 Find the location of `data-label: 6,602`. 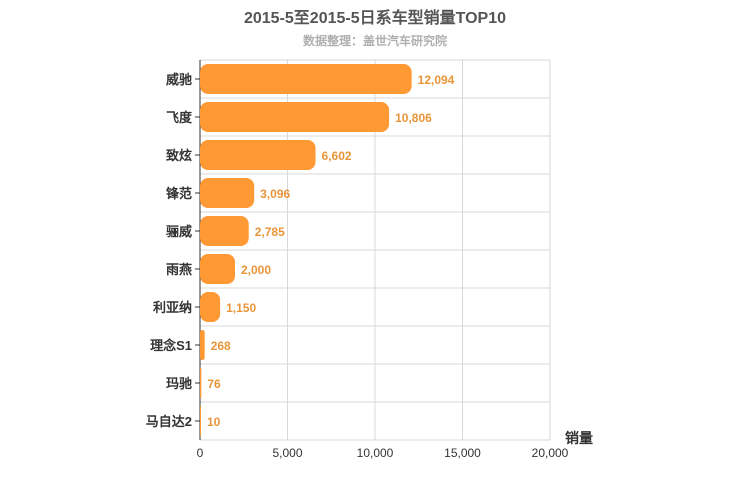

data-label: 6,602 is located at coordinates (337, 156).